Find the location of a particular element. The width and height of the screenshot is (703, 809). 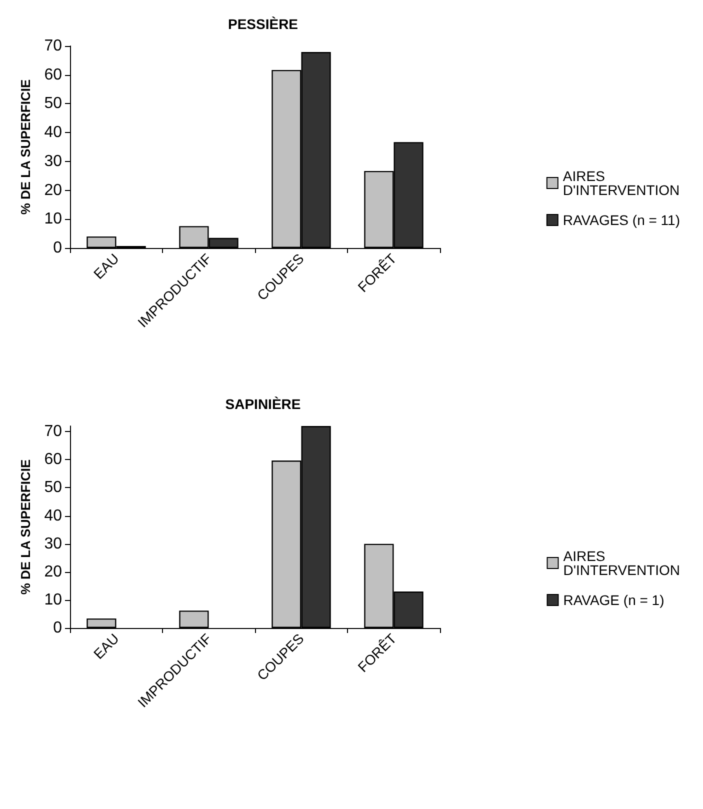

legend-label: RAVAGES (n = 11) is located at coordinates (621, 220).